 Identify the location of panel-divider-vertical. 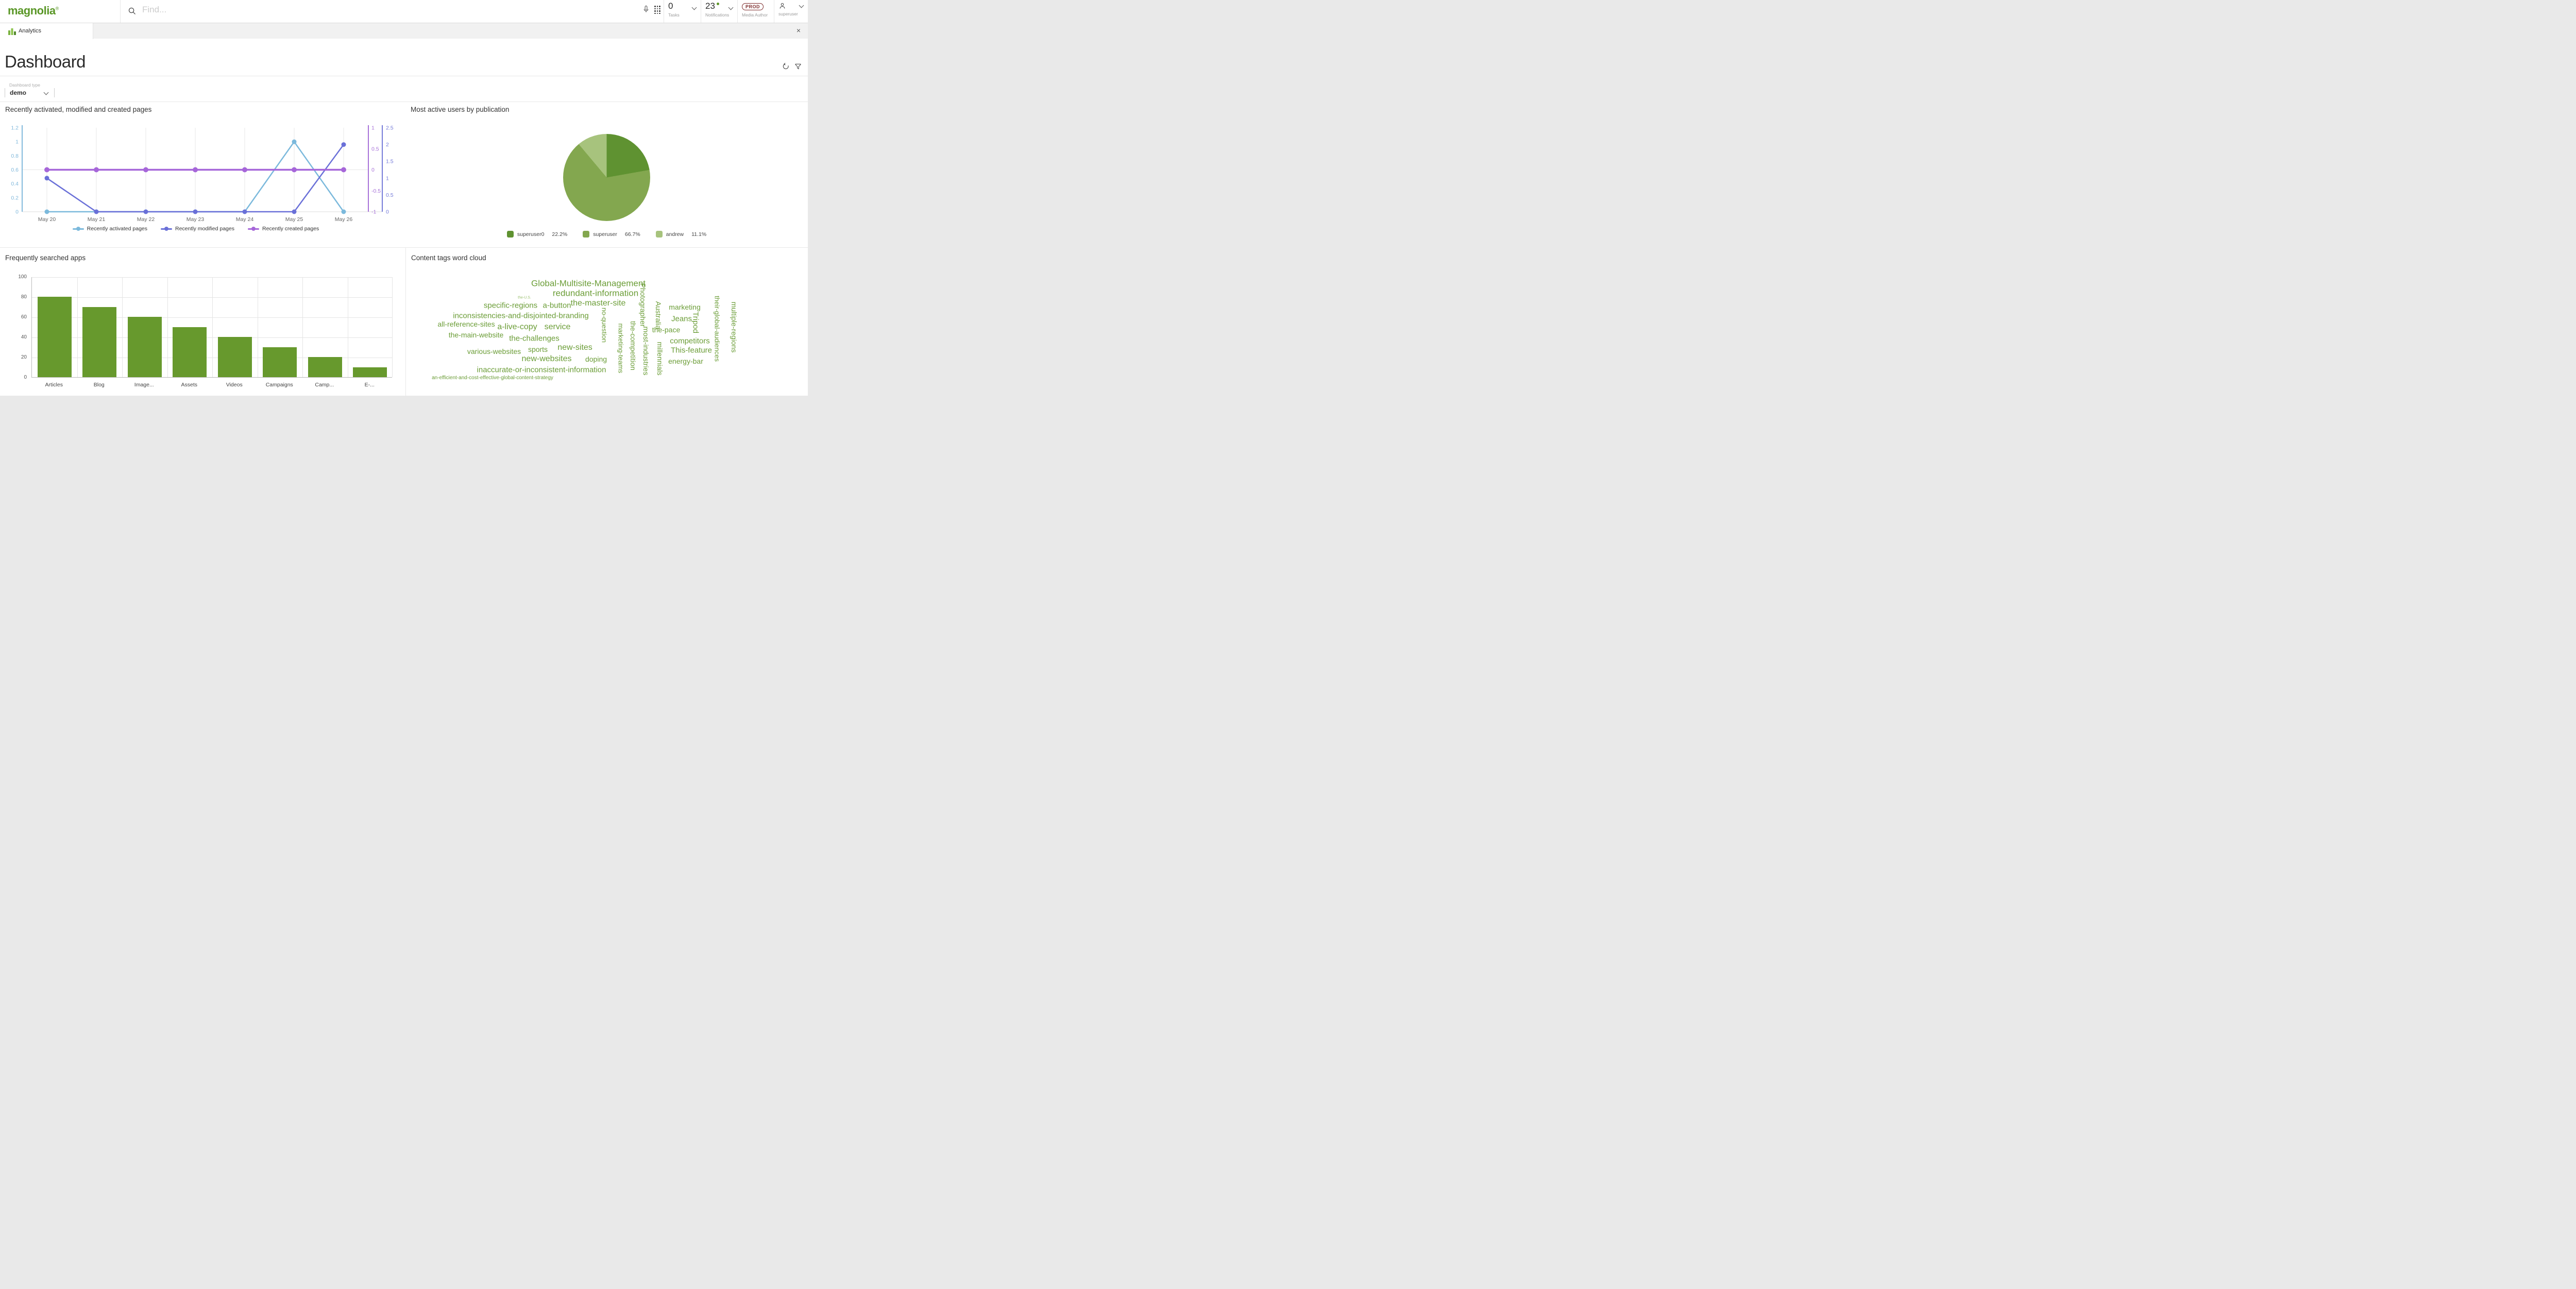
(405, 248).